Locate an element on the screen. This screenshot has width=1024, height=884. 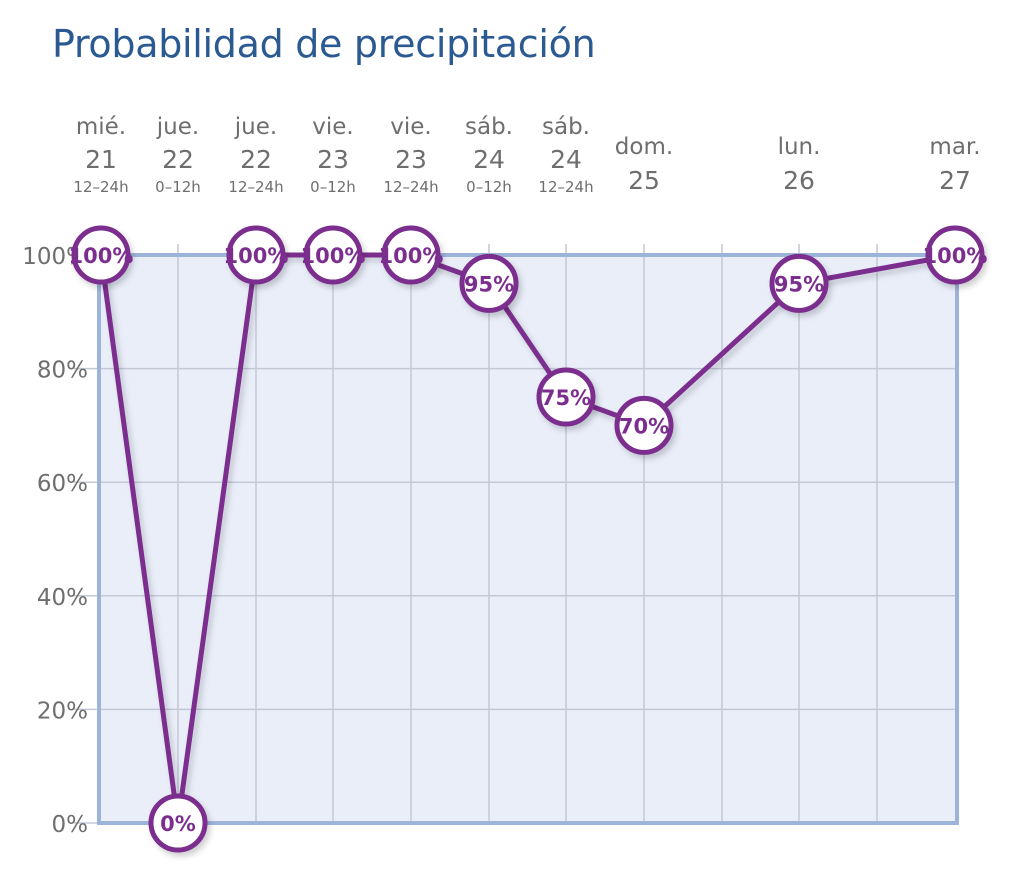
x-tick-day-label: lun. is located at coordinates (799, 147).